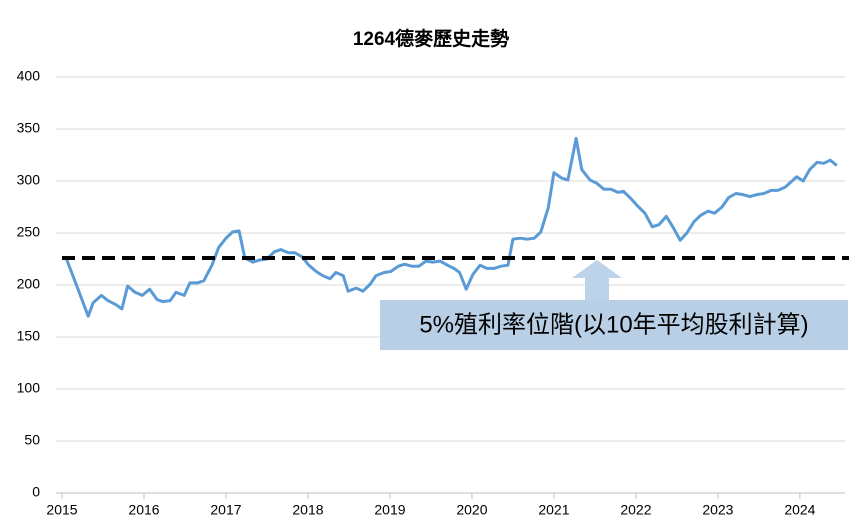  I want to click on y-tick-label: 350, so click(29, 128).